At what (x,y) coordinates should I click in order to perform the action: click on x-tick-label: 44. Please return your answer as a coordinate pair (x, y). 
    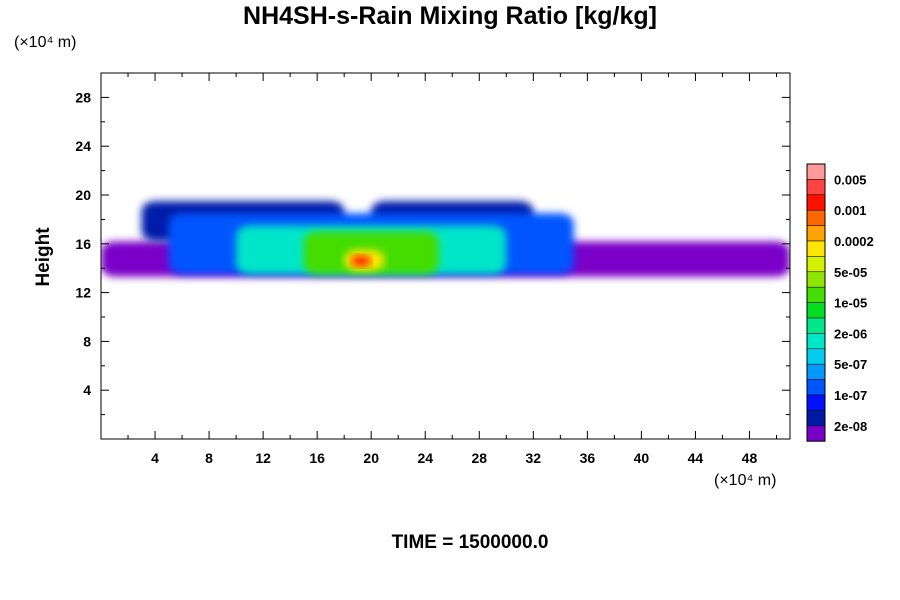
    Looking at the image, I should click on (696, 458).